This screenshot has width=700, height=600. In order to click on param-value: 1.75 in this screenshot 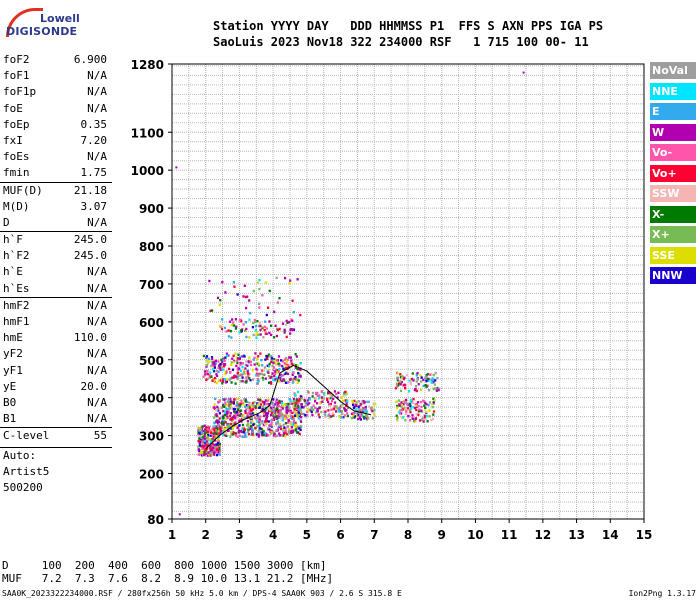, I will do `click(94, 173)`.